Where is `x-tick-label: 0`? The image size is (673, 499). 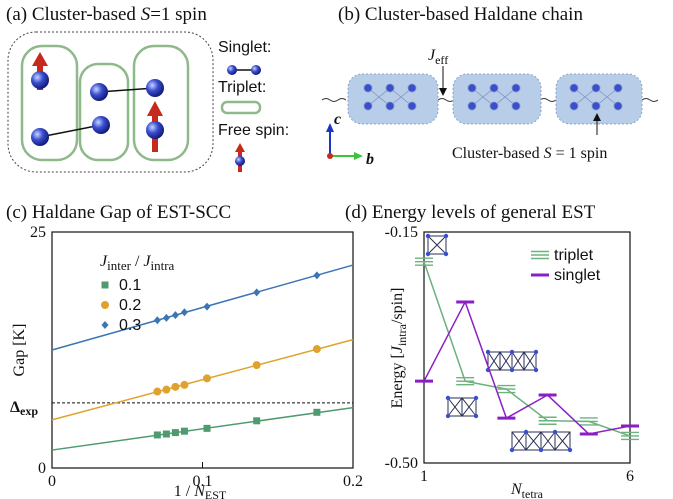 x-tick-label: 0 is located at coordinates (52, 481).